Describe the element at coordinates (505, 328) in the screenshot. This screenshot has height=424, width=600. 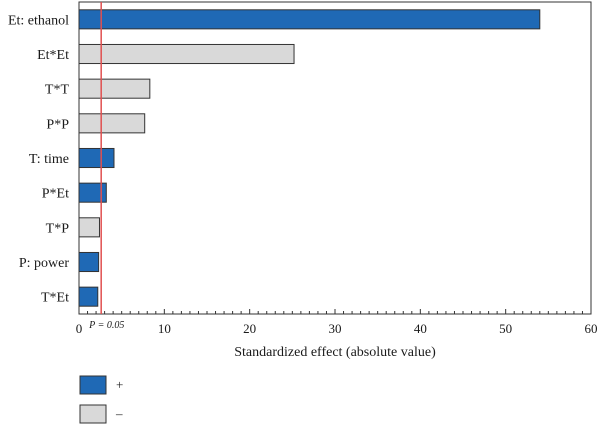
I see `x-tick-label: 50` at that location.